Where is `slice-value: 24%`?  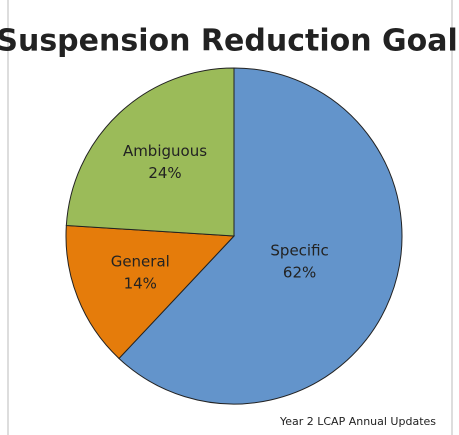 slice-value: 24% is located at coordinates (164, 173).